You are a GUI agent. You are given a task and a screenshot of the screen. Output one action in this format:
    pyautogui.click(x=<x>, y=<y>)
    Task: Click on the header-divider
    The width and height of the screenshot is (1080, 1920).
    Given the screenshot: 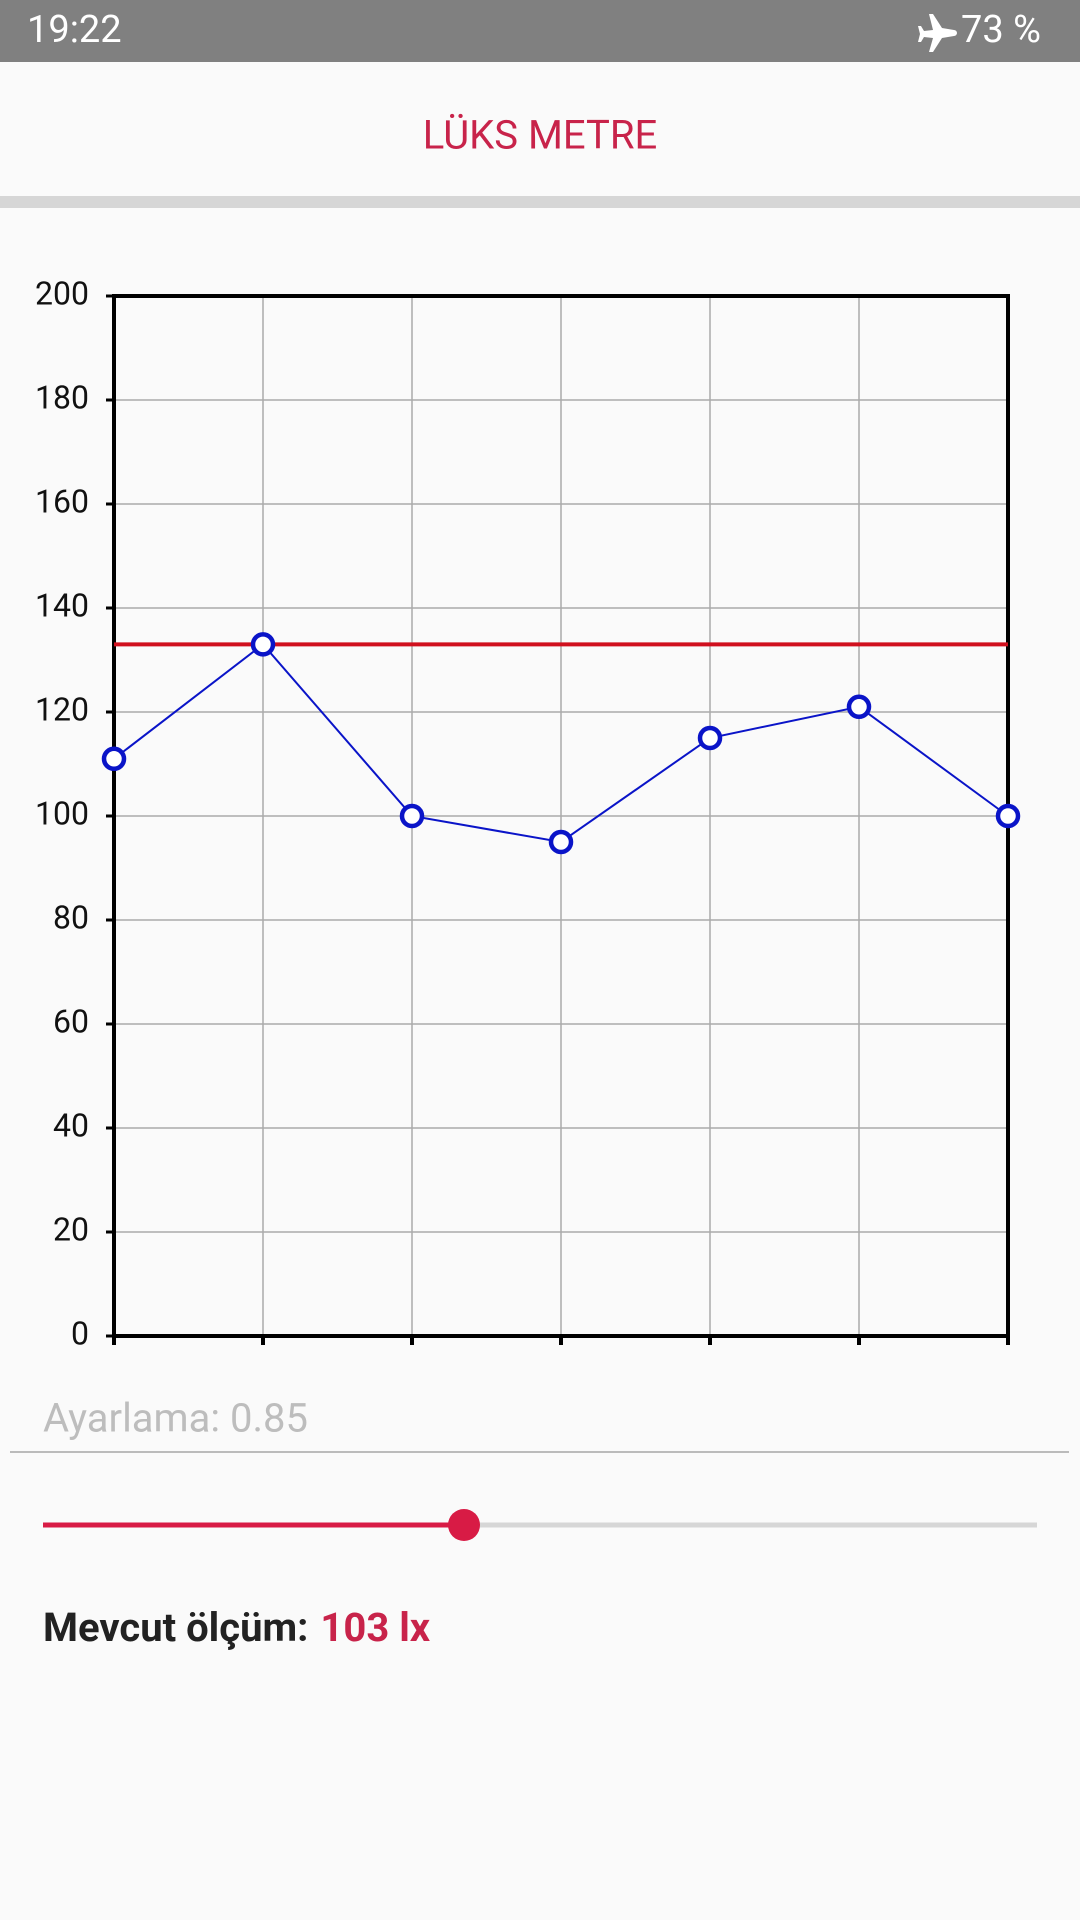 What is the action you would take?
    pyautogui.click(x=540, y=202)
    